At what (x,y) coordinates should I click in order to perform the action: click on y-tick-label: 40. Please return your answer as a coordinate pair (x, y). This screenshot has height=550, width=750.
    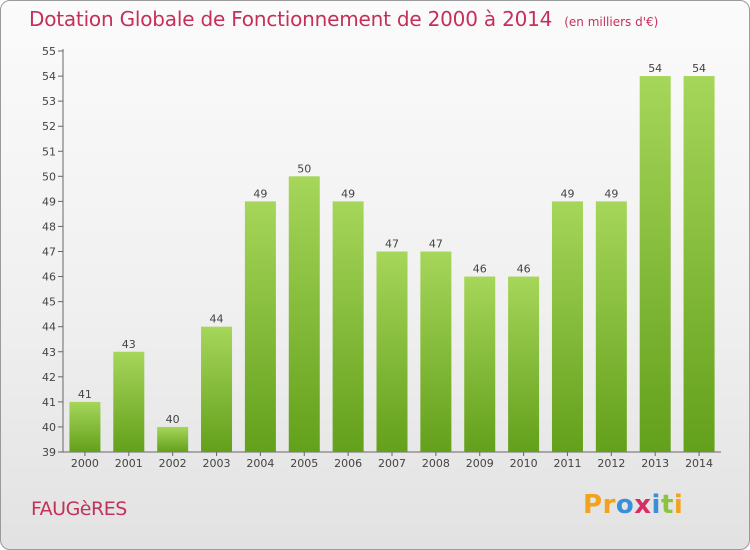
    Looking at the image, I should click on (49, 427).